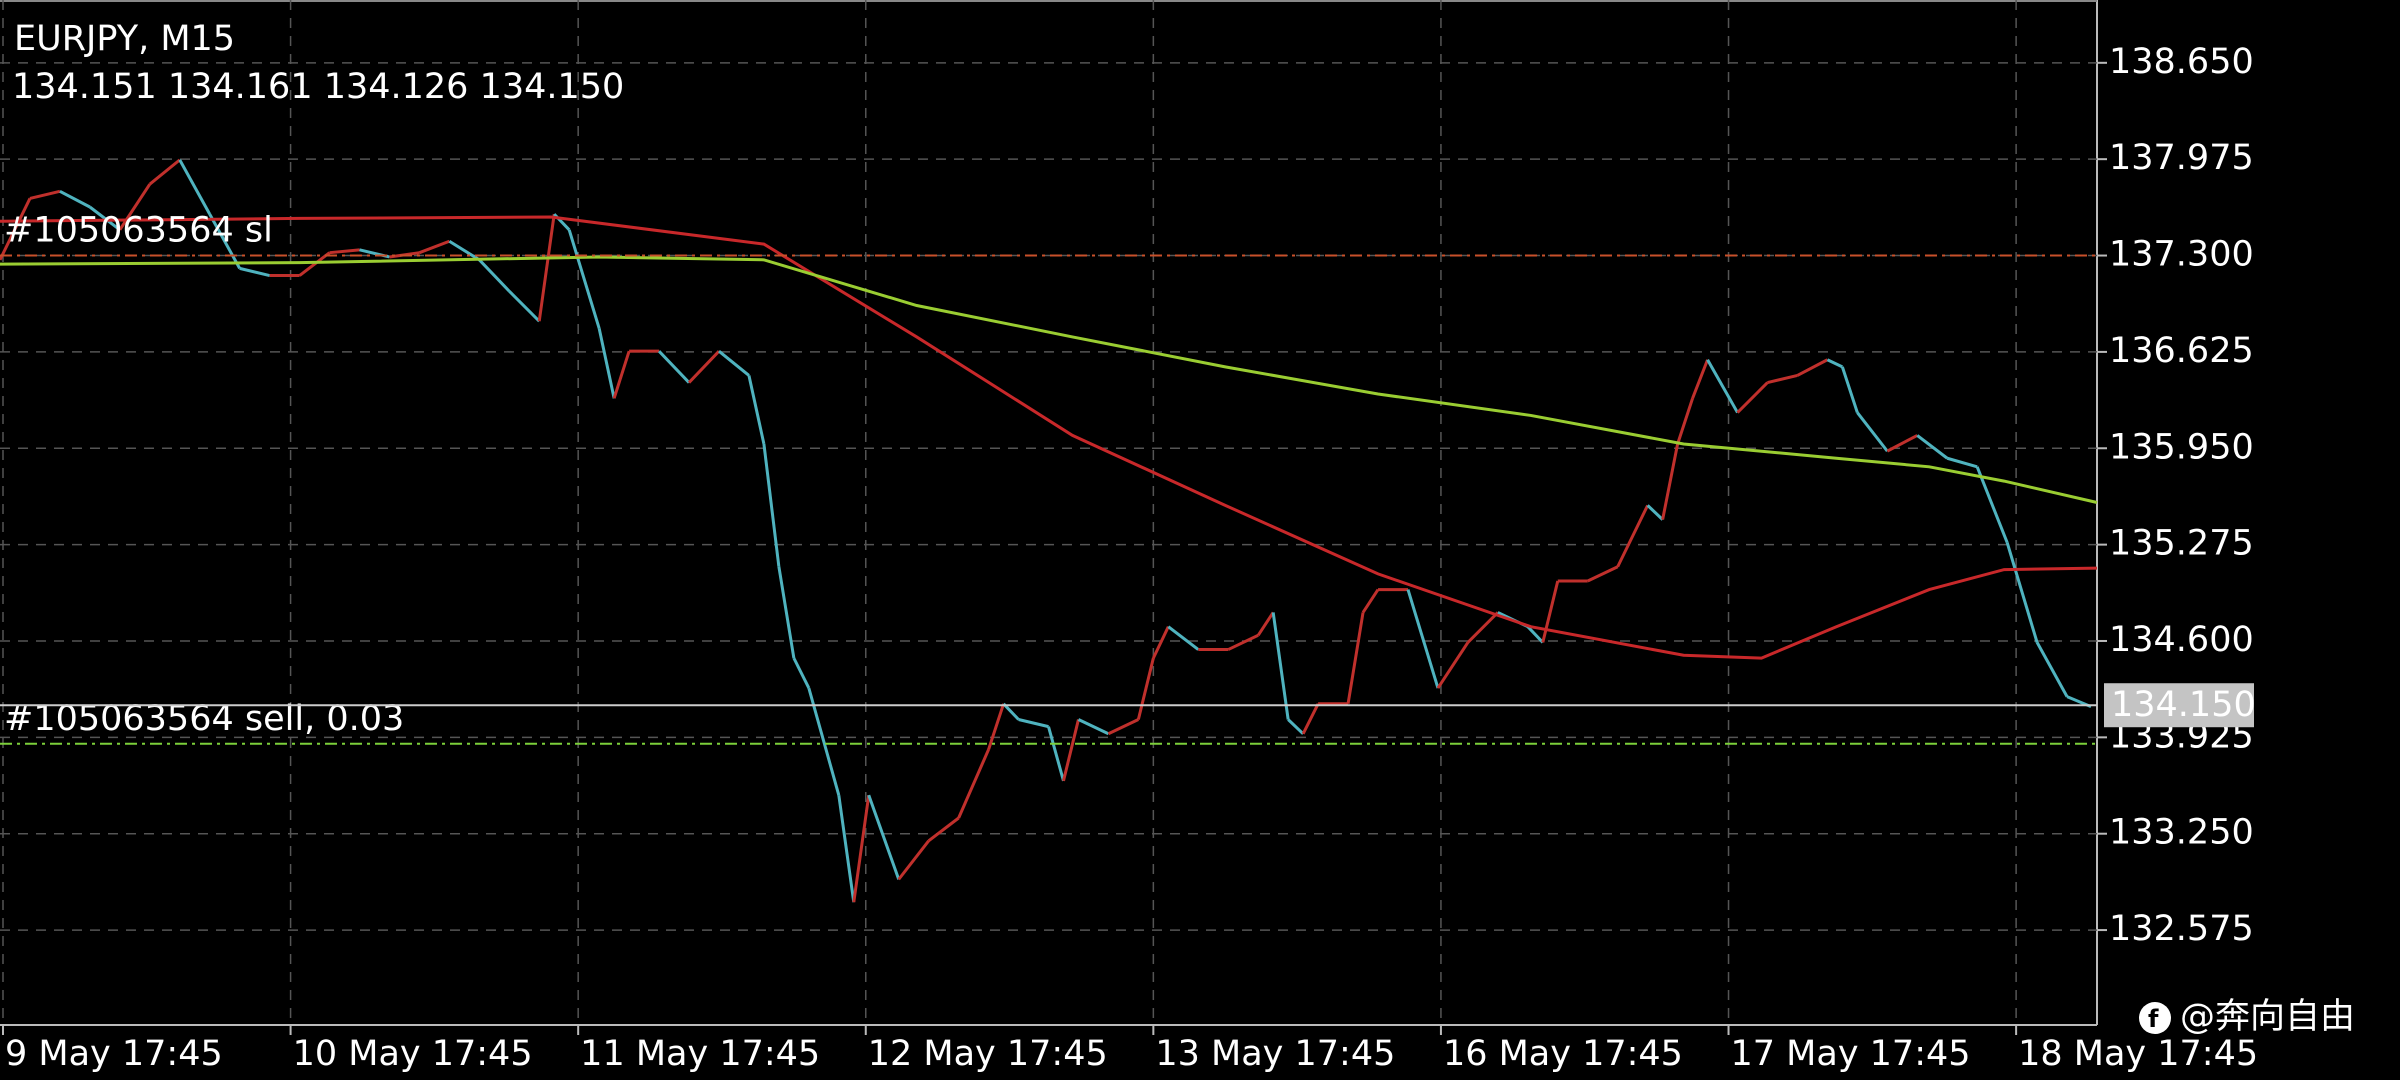 This screenshot has width=2400, height=1080. What do you see at coordinates (2181, 447) in the screenshot?
I see `y-tick-label: 135.950` at bounding box center [2181, 447].